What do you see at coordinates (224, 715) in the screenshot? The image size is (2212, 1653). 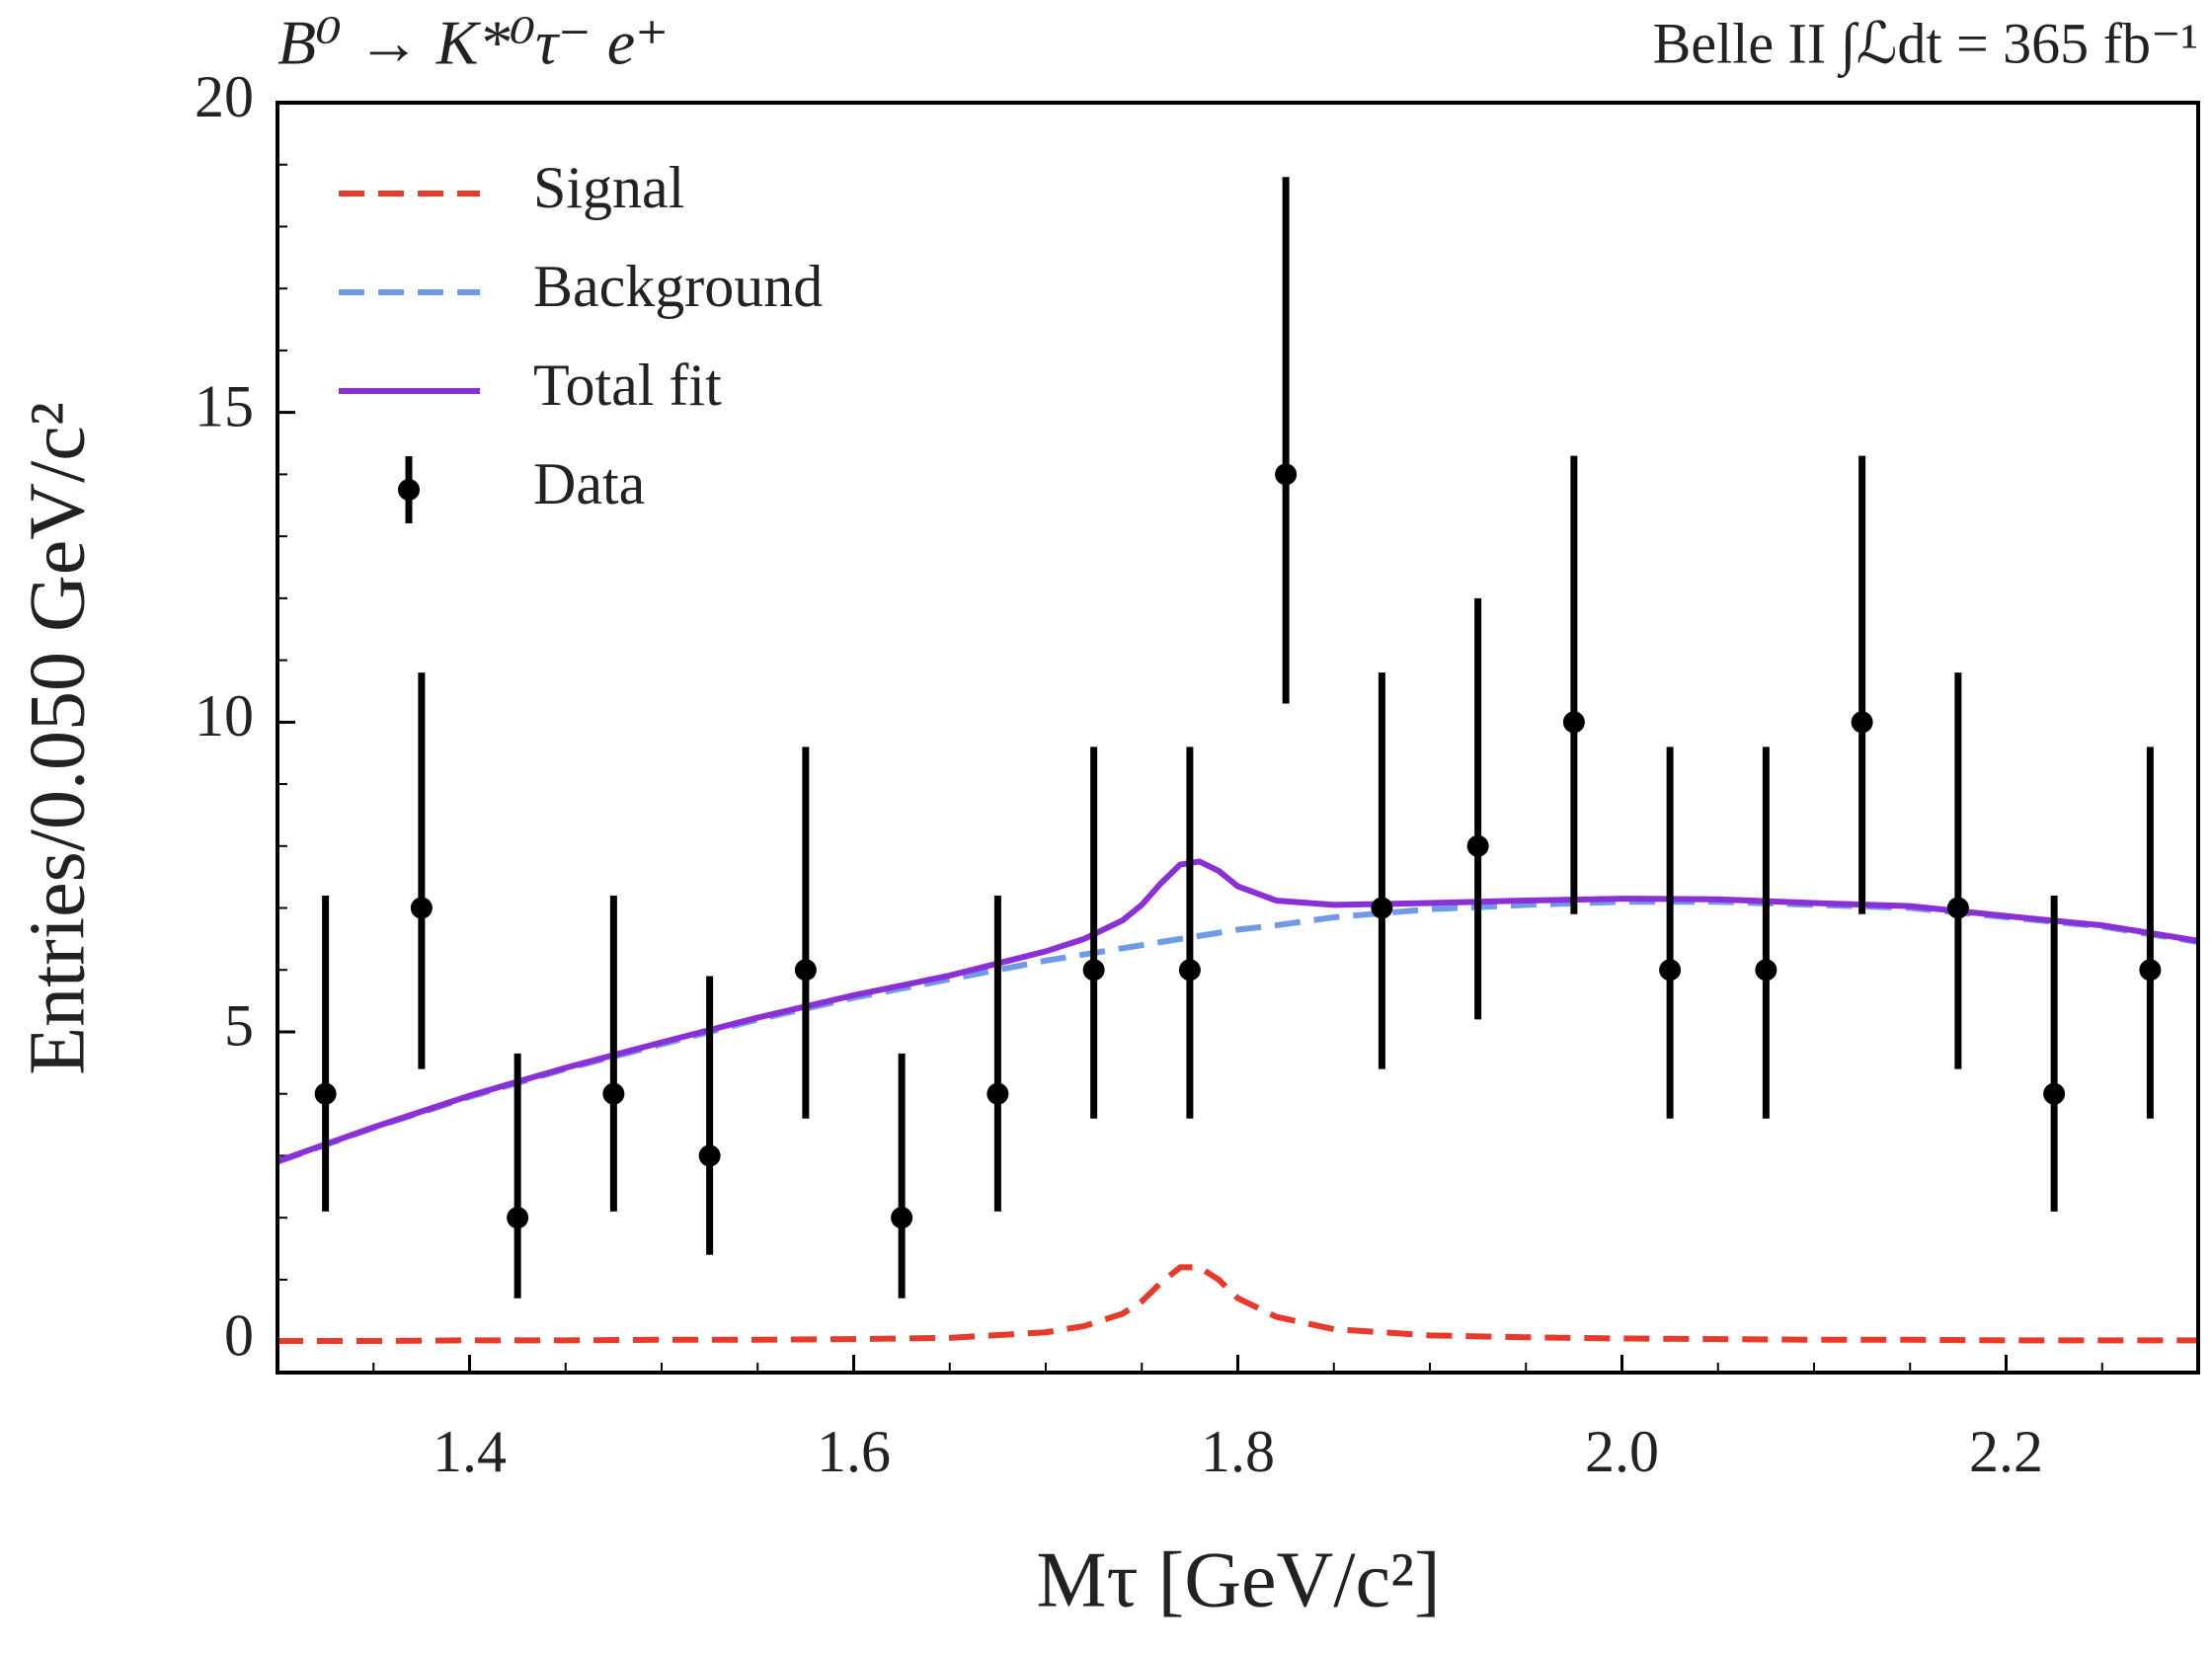 I see `y-tick-label: 10` at bounding box center [224, 715].